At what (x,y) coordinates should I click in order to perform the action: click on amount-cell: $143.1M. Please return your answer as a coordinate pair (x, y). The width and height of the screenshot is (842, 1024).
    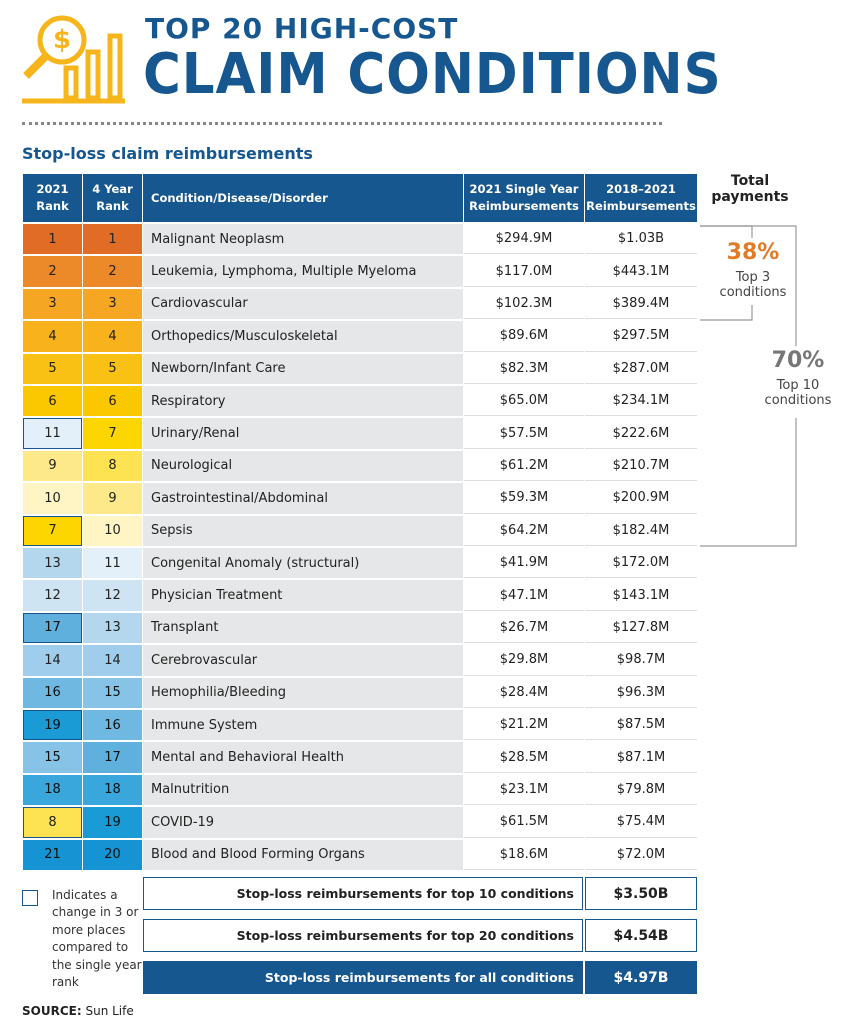
    Looking at the image, I should click on (641, 595).